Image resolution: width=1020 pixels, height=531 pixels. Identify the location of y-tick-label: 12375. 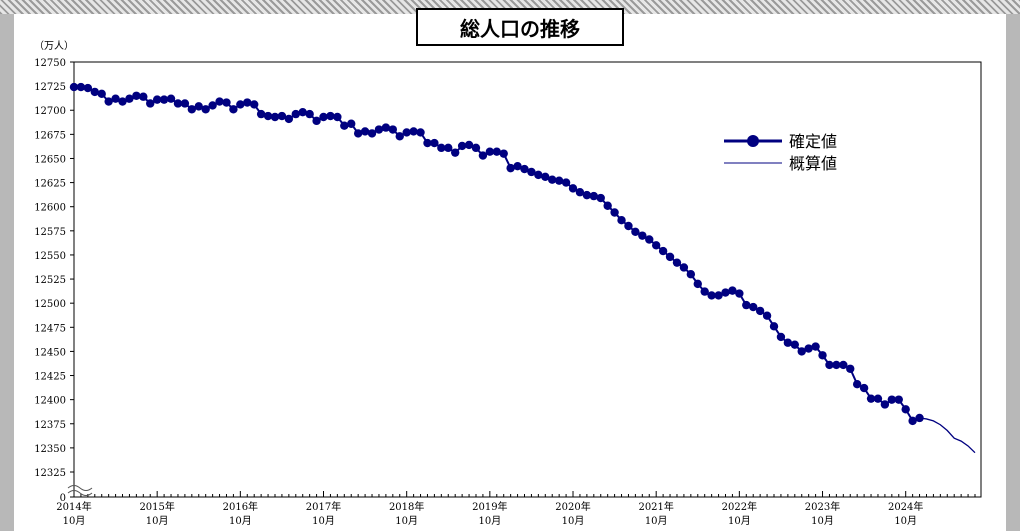
(50, 425).